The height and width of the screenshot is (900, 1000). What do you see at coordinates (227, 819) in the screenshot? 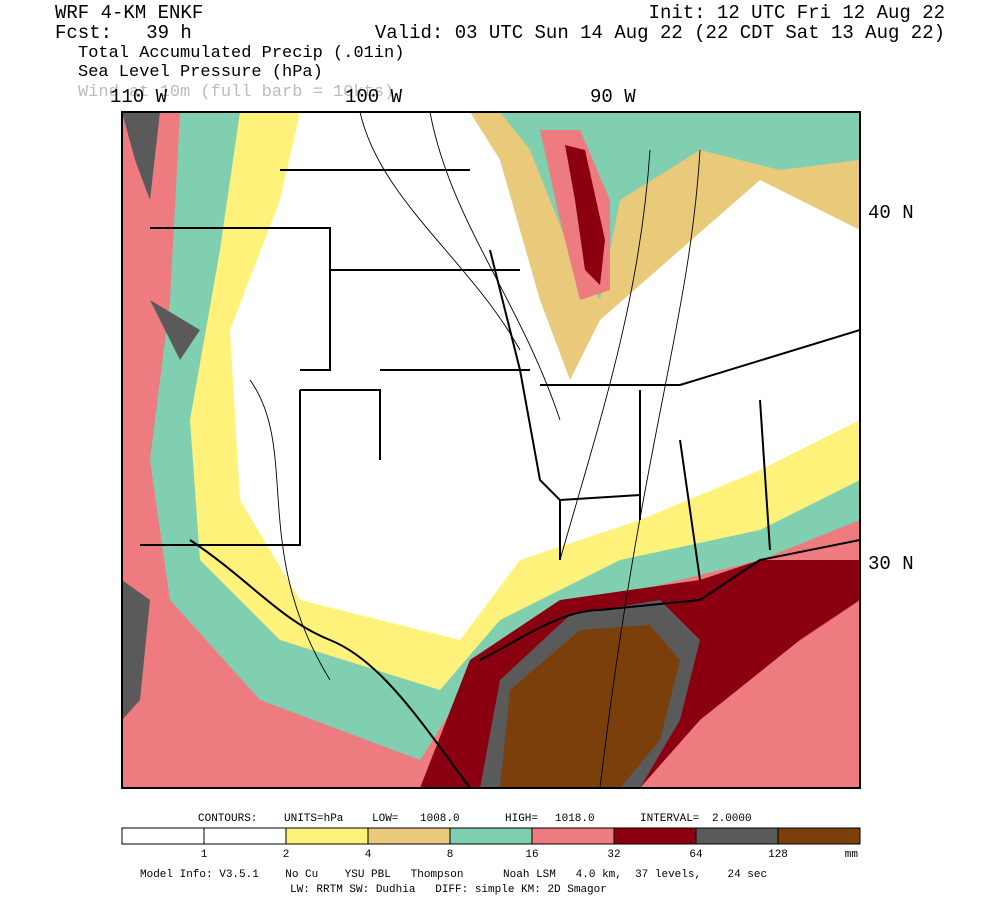
I see `contour-text: CONTOURS:` at bounding box center [227, 819].